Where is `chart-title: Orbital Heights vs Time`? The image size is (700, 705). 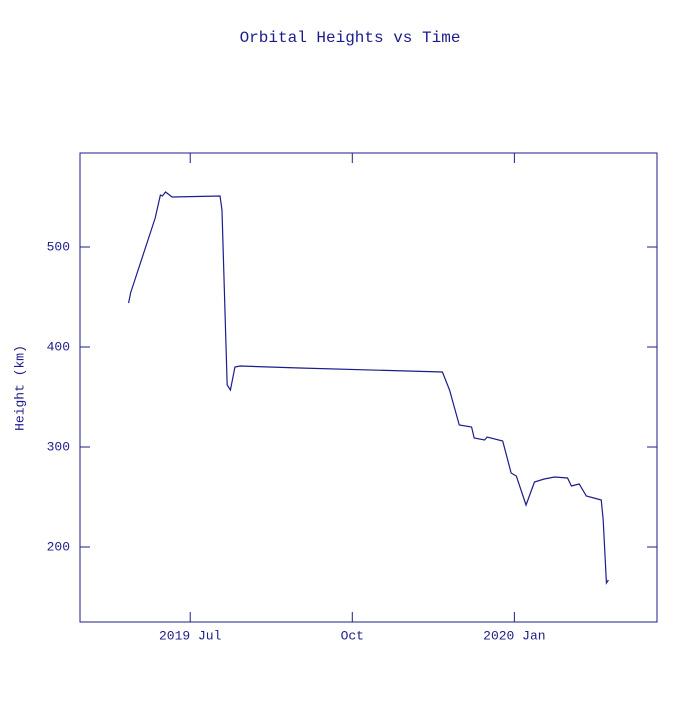
chart-title: Orbital Heights vs Time is located at coordinates (350, 38).